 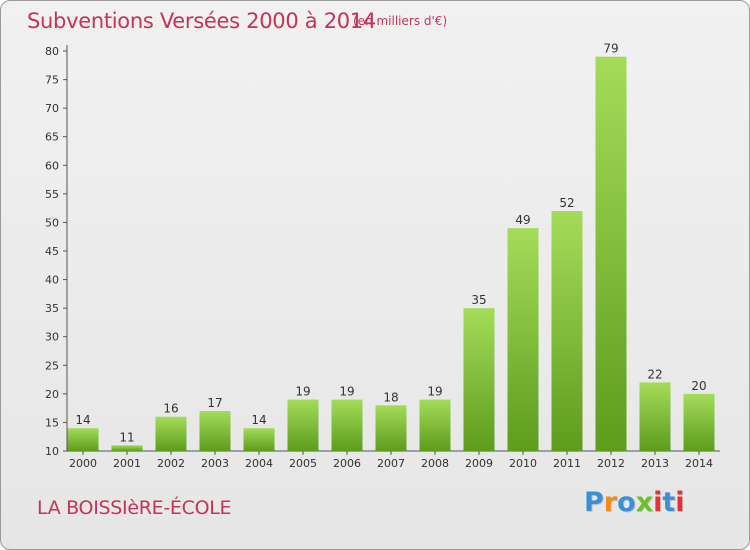 What do you see at coordinates (346, 392) in the screenshot?
I see `data-label-2006: 19` at bounding box center [346, 392].